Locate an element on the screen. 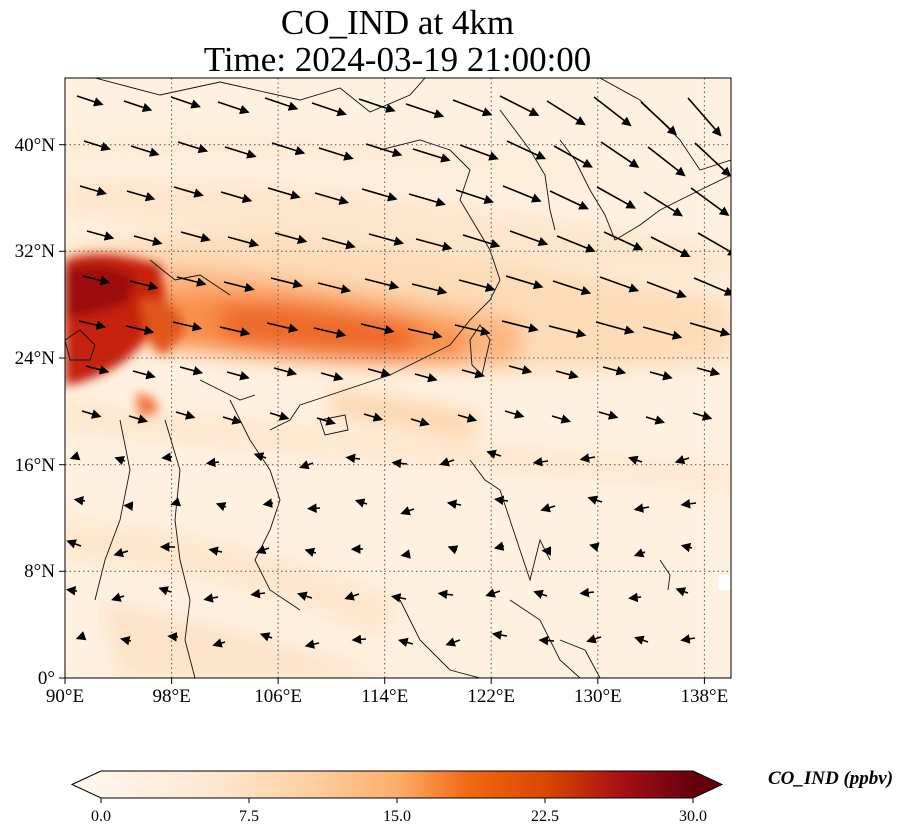 The image size is (915, 836). colorbar-tick-3: 22.5 is located at coordinates (545, 816).